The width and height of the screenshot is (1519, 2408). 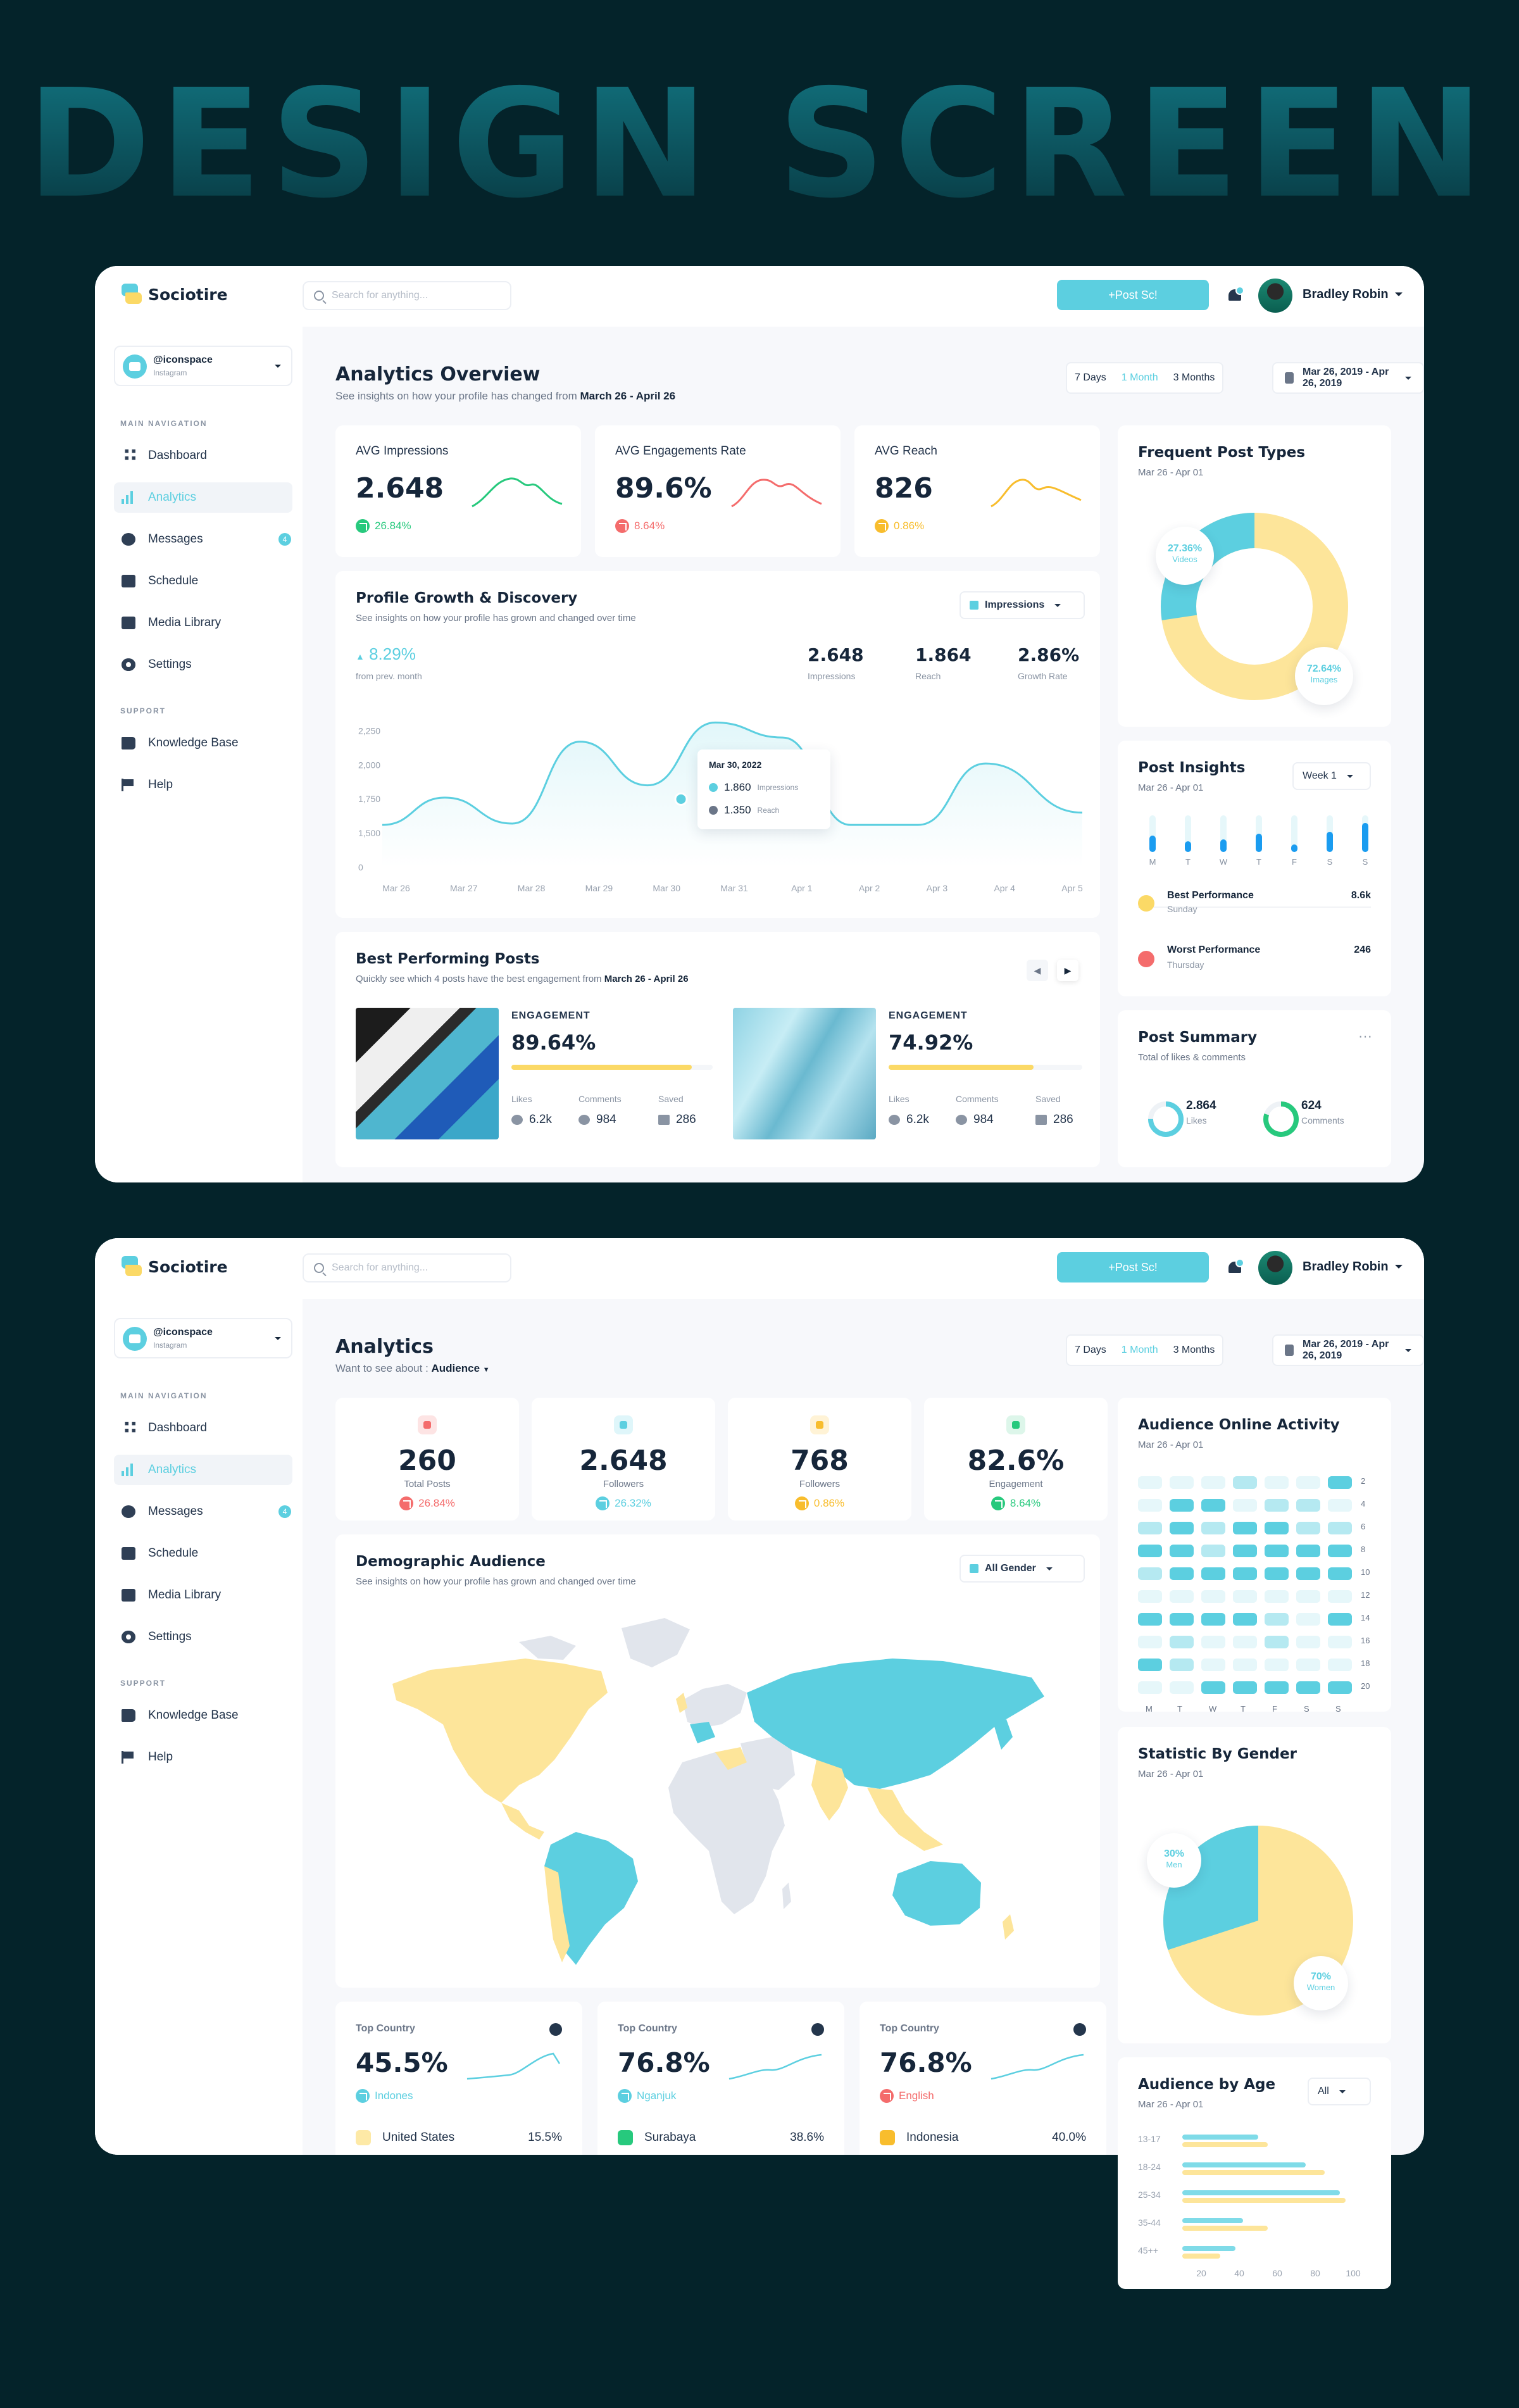 What do you see at coordinates (128, 623) in the screenshot?
I see `image-icon` at bounding box center [128, 623].